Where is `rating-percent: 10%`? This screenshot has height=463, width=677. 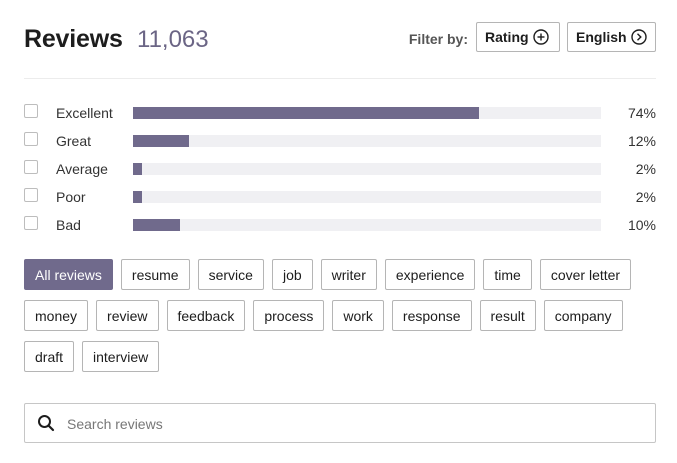
rating-percent: 10% is located at coordinates (641, 225).